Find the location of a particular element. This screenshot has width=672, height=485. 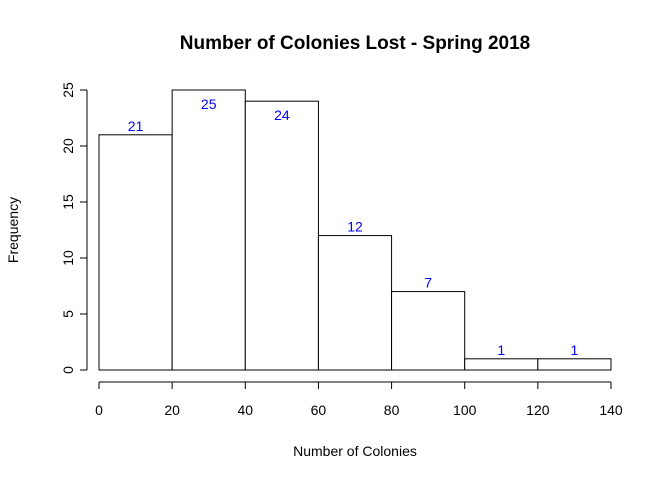

y-tick-label: 10 is located at coordinates (68, 258).